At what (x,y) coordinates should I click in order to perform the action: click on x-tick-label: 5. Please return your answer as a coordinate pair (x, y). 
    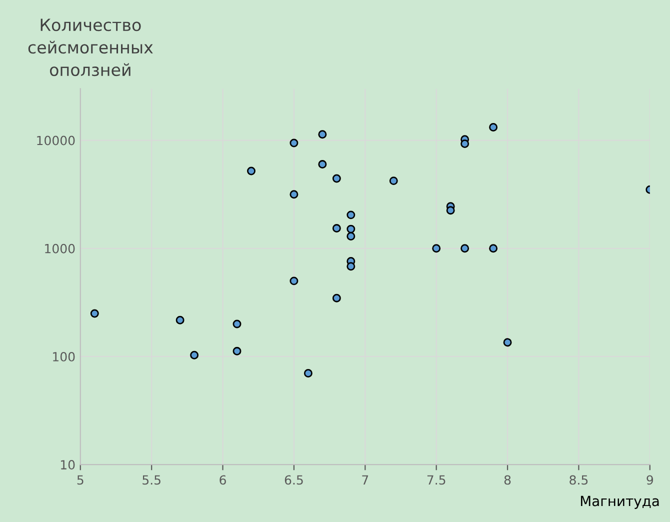
    Looking at the image, I should click on (80, 480).